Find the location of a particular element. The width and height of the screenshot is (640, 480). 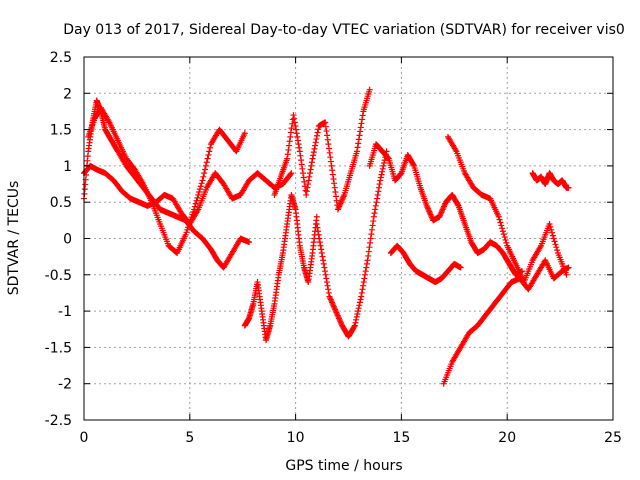

series-sat-e is located at coordinates (322, 149).